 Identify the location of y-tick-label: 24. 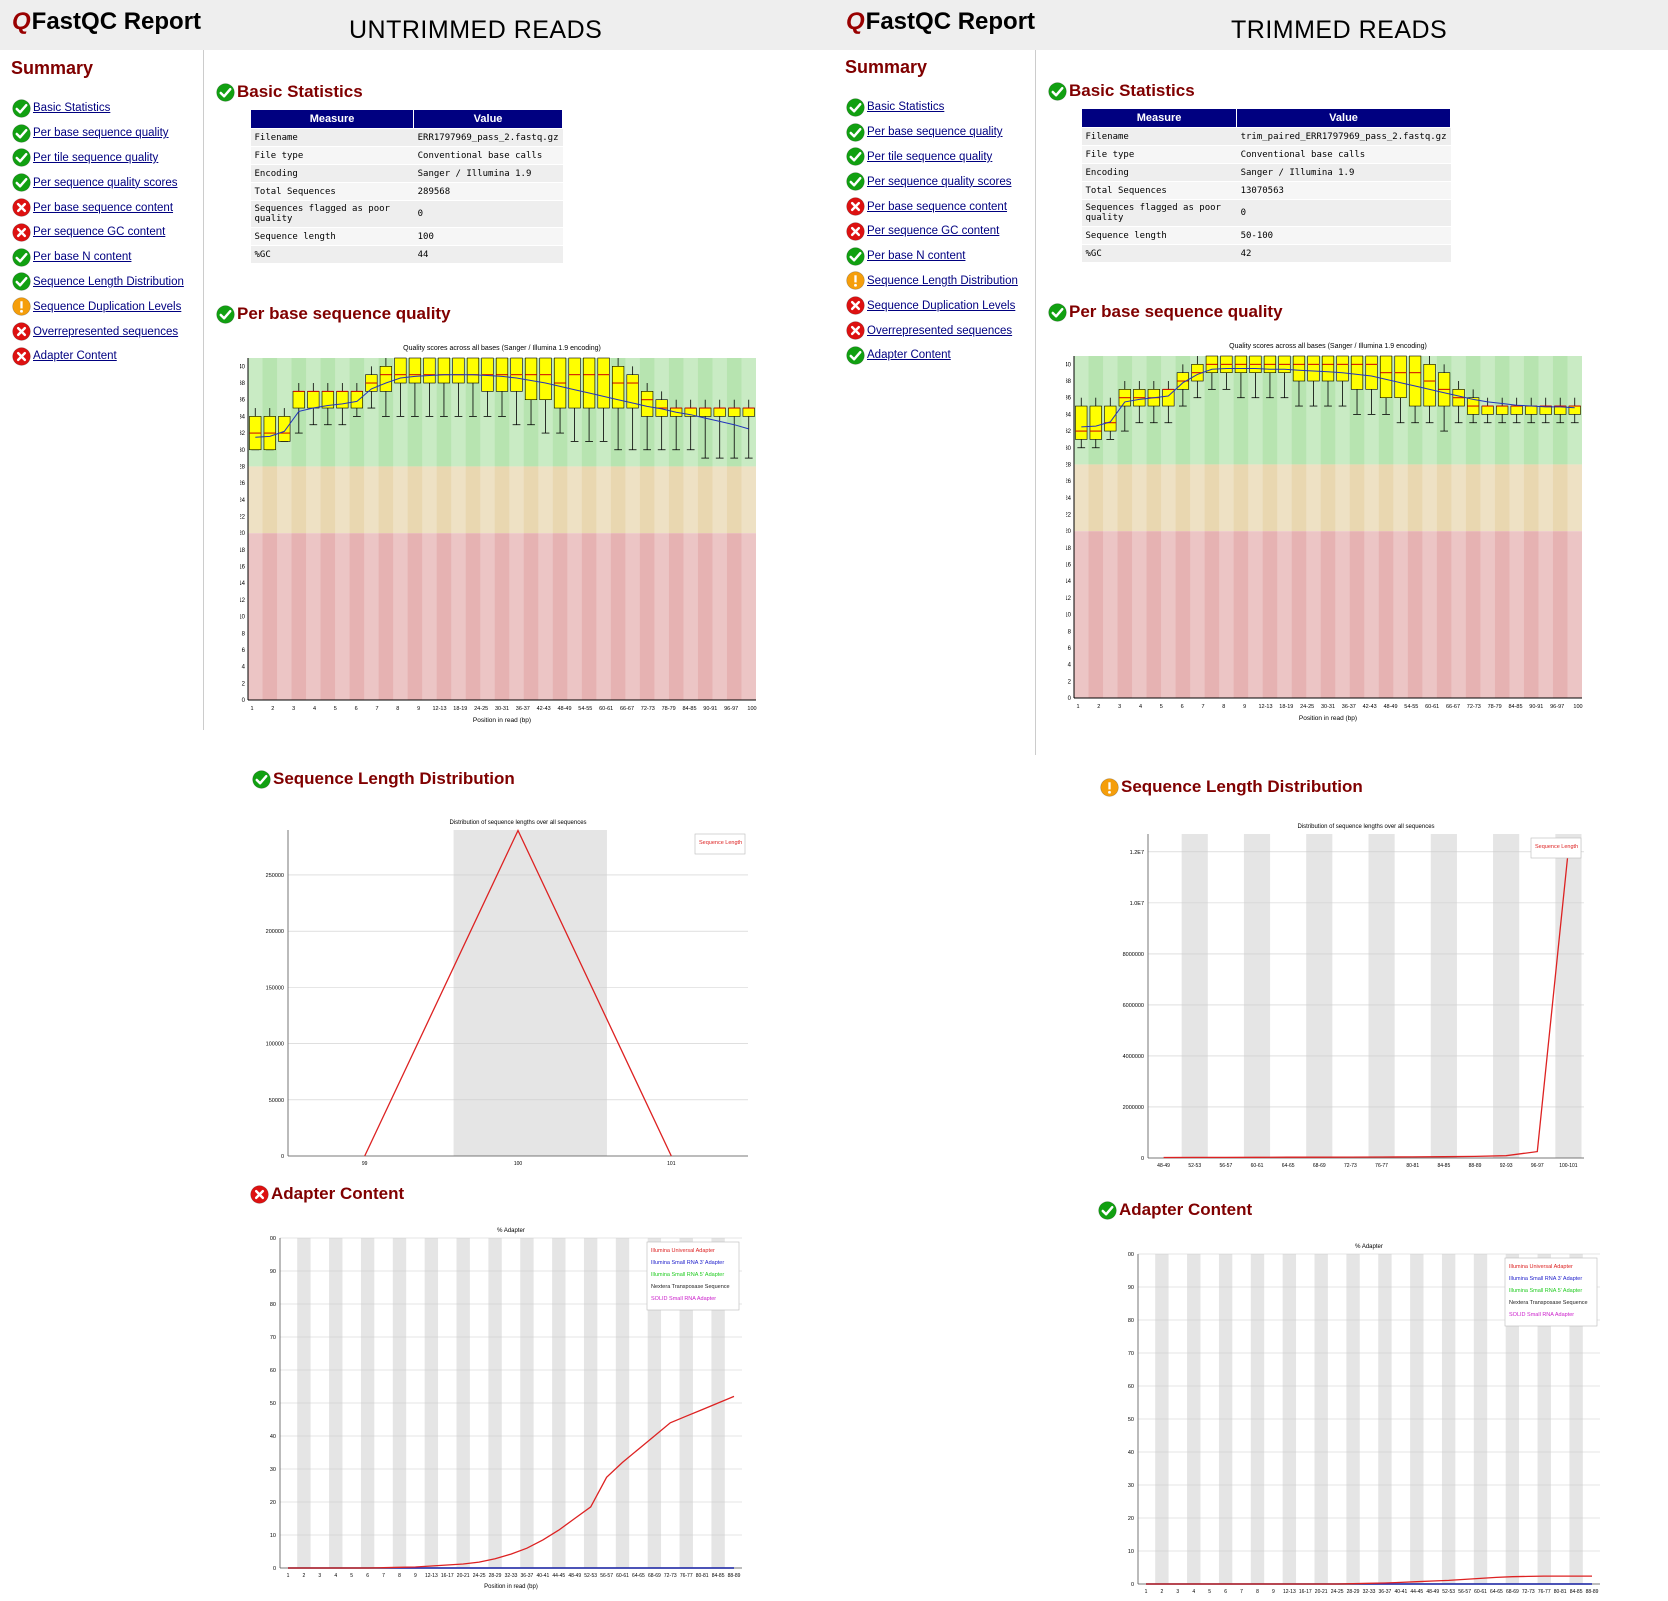
(1069, 499).